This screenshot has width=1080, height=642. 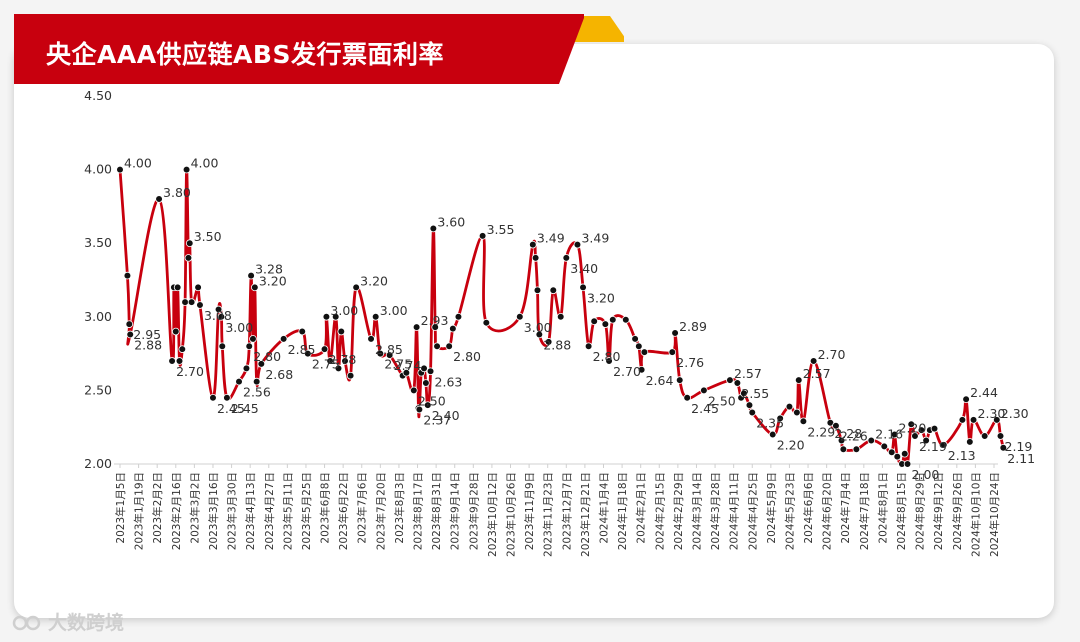 What do you see at coordinates (418, 511) in the screenshot?
I see `x-tick-label: 2023年8月17日` at bounding box center [418, 511].